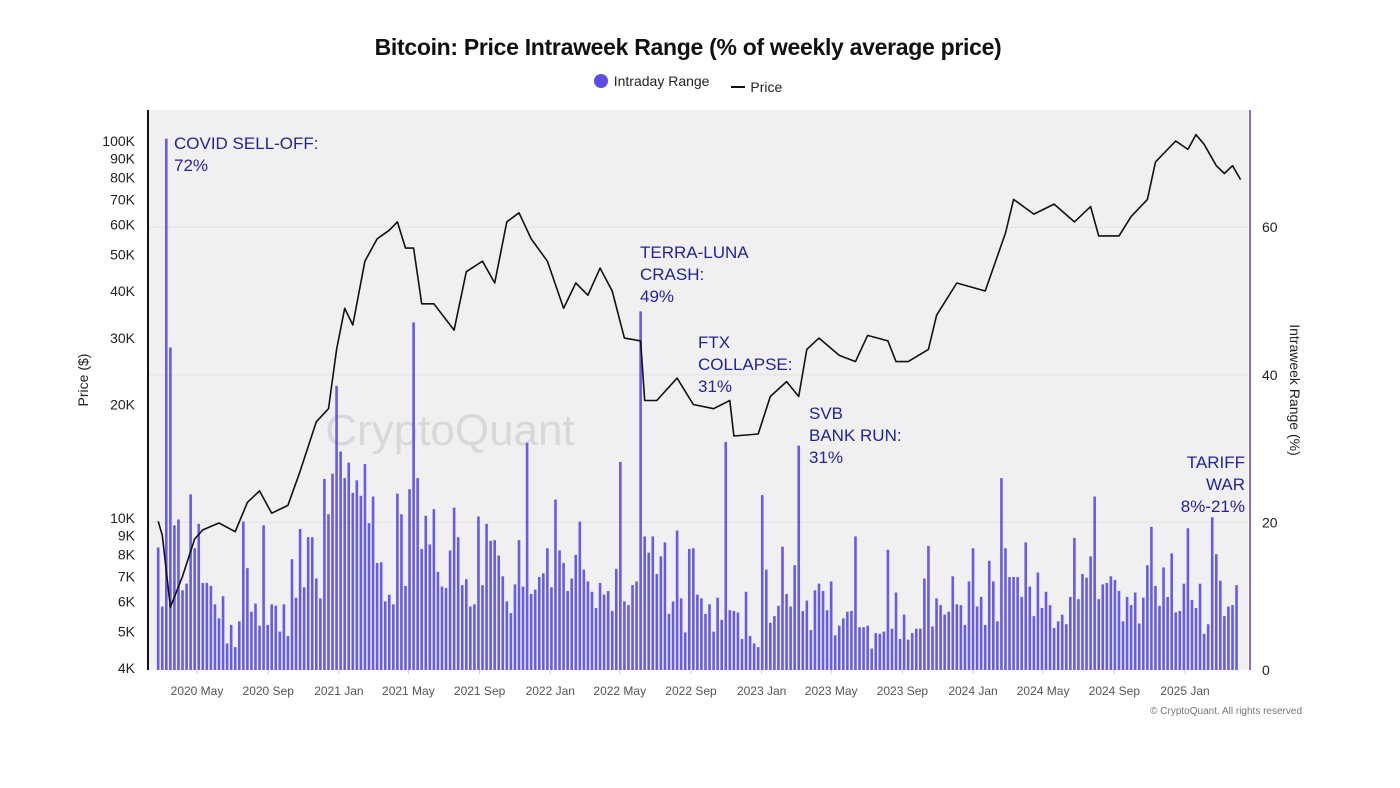 Image resolution: width=1400 pixels, height=788 pixels. What do you see at coordinates (118, 141) in the screenshot?
I see `y-left-tick-label: 100K` at bounding box center [118, 141].